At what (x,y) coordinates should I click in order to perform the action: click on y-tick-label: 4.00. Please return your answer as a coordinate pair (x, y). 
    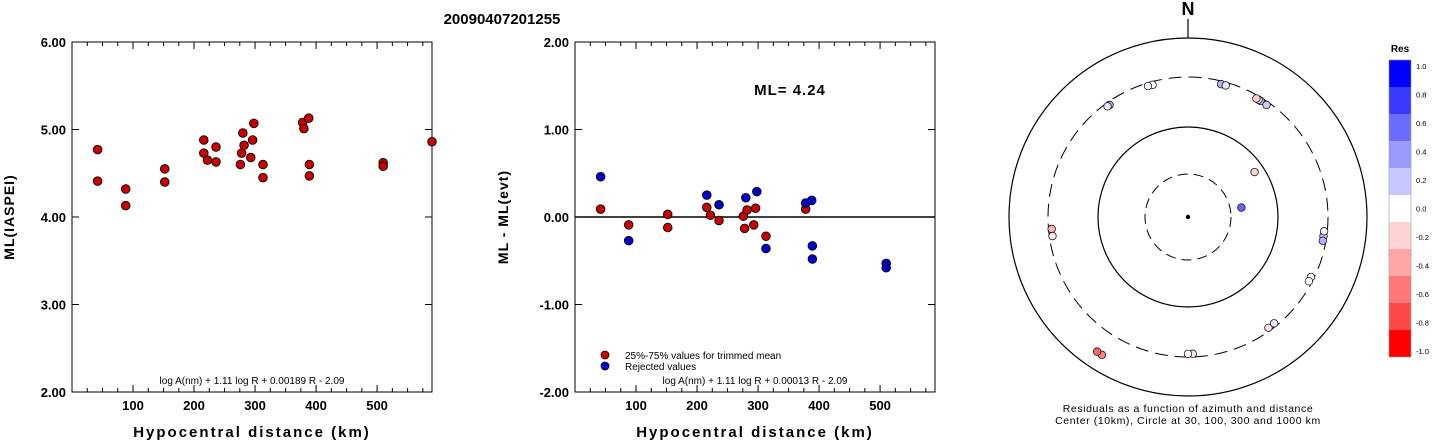
    Looking at the image, I should click on (53, 217).